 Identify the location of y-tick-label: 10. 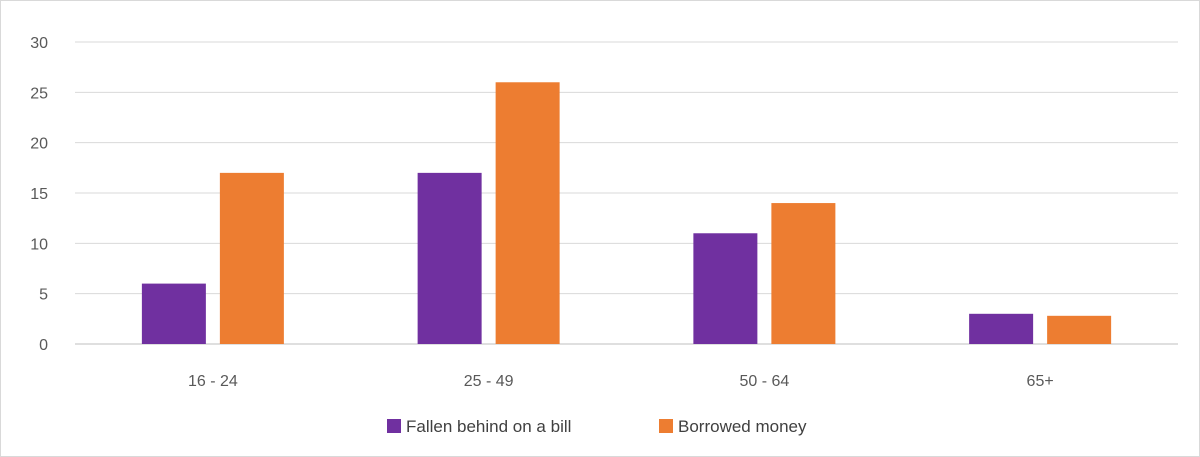
(39, 244).